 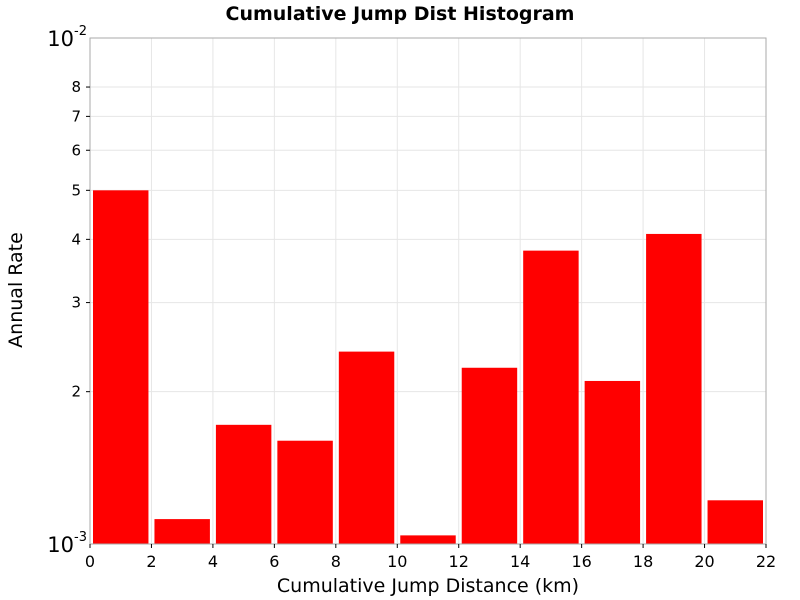 What do you see at coordinates (428, 586) in the screenshot?
I see `x-axis-label: Cumulative Jump Distance (km)` at bounding box center [428, 586].